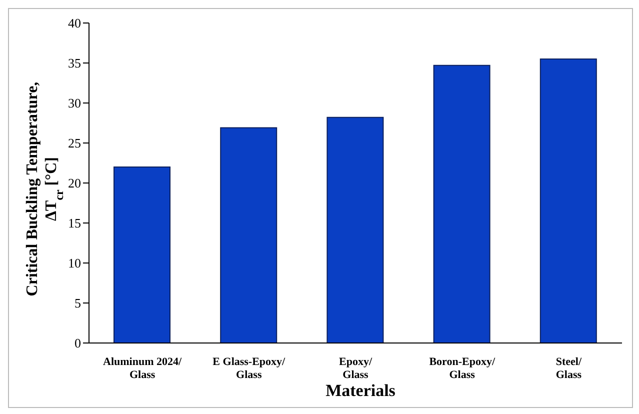  Describe the element at coordinates (360, 391) in the screenshot. I see `x-axis-title: Materials` at that location.